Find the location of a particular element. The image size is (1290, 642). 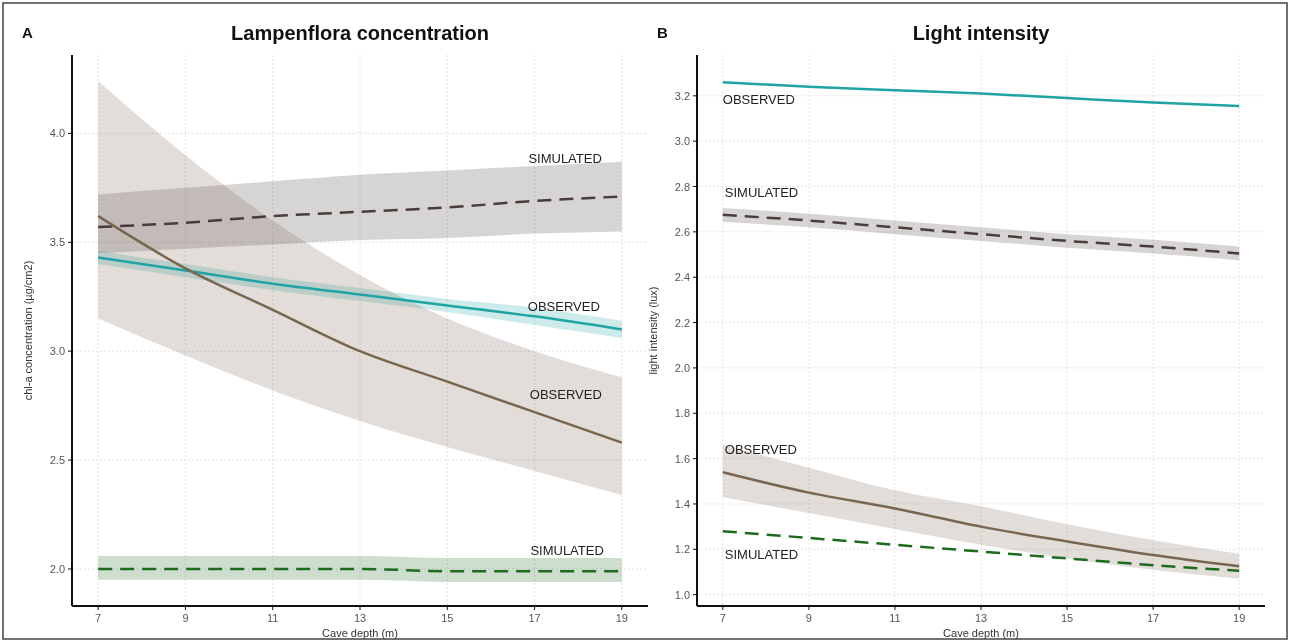

y-tick-label: 2.6 is located at coordinates (682, 231).